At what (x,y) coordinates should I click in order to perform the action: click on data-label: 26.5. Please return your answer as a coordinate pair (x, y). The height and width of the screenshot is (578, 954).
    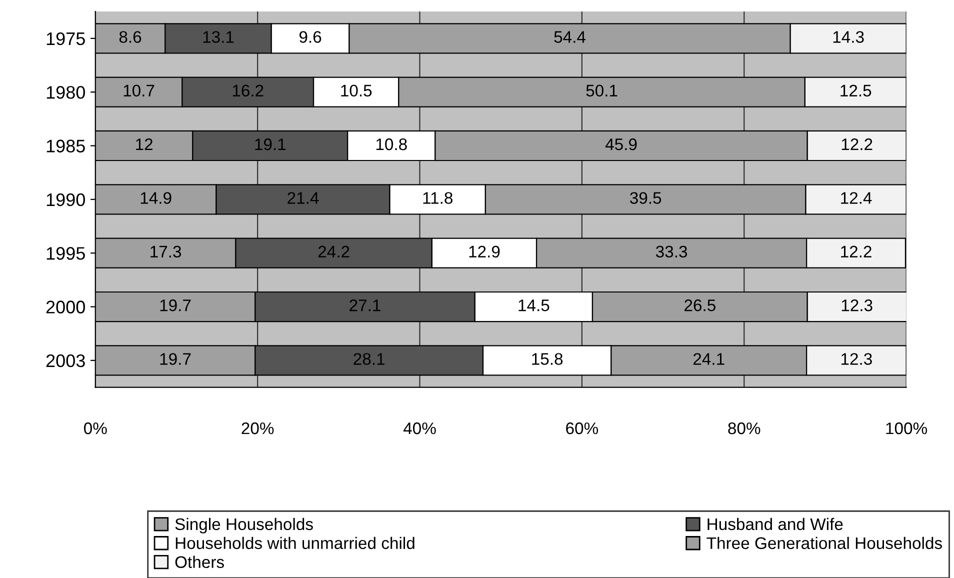
    Looking at the image, I should click on (700, 305).